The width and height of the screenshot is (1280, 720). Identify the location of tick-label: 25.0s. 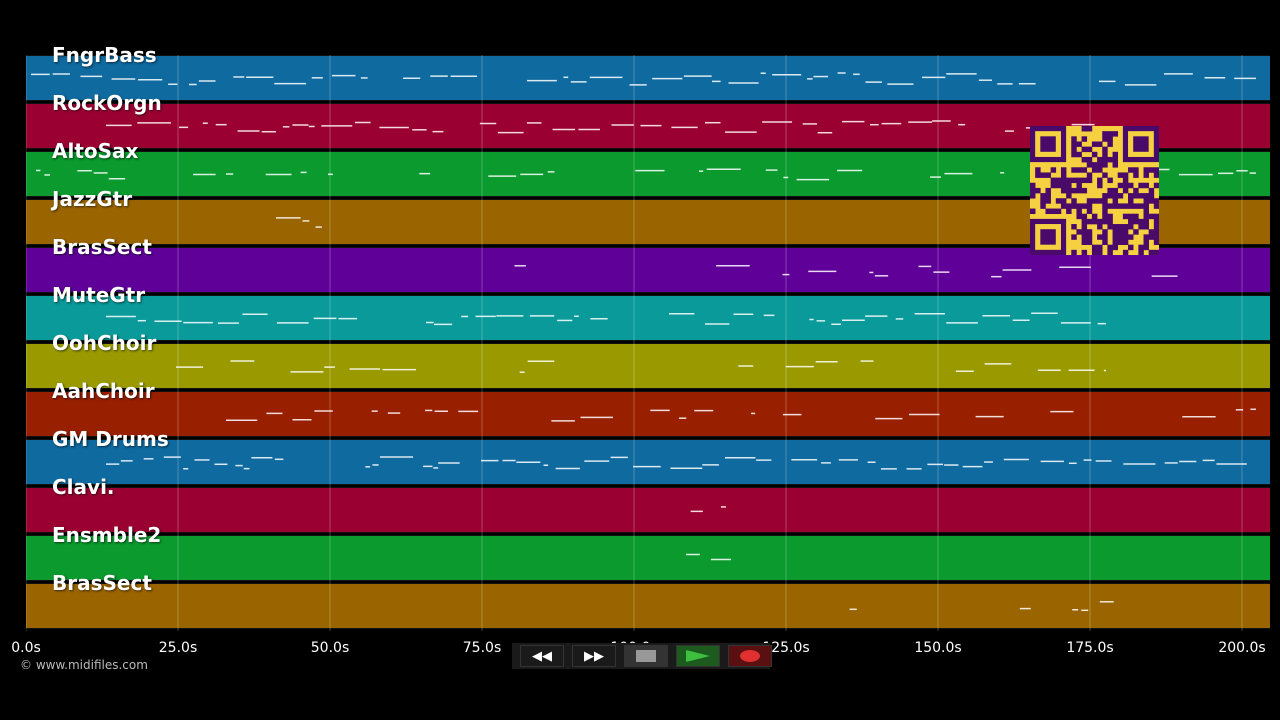
(178, 648).